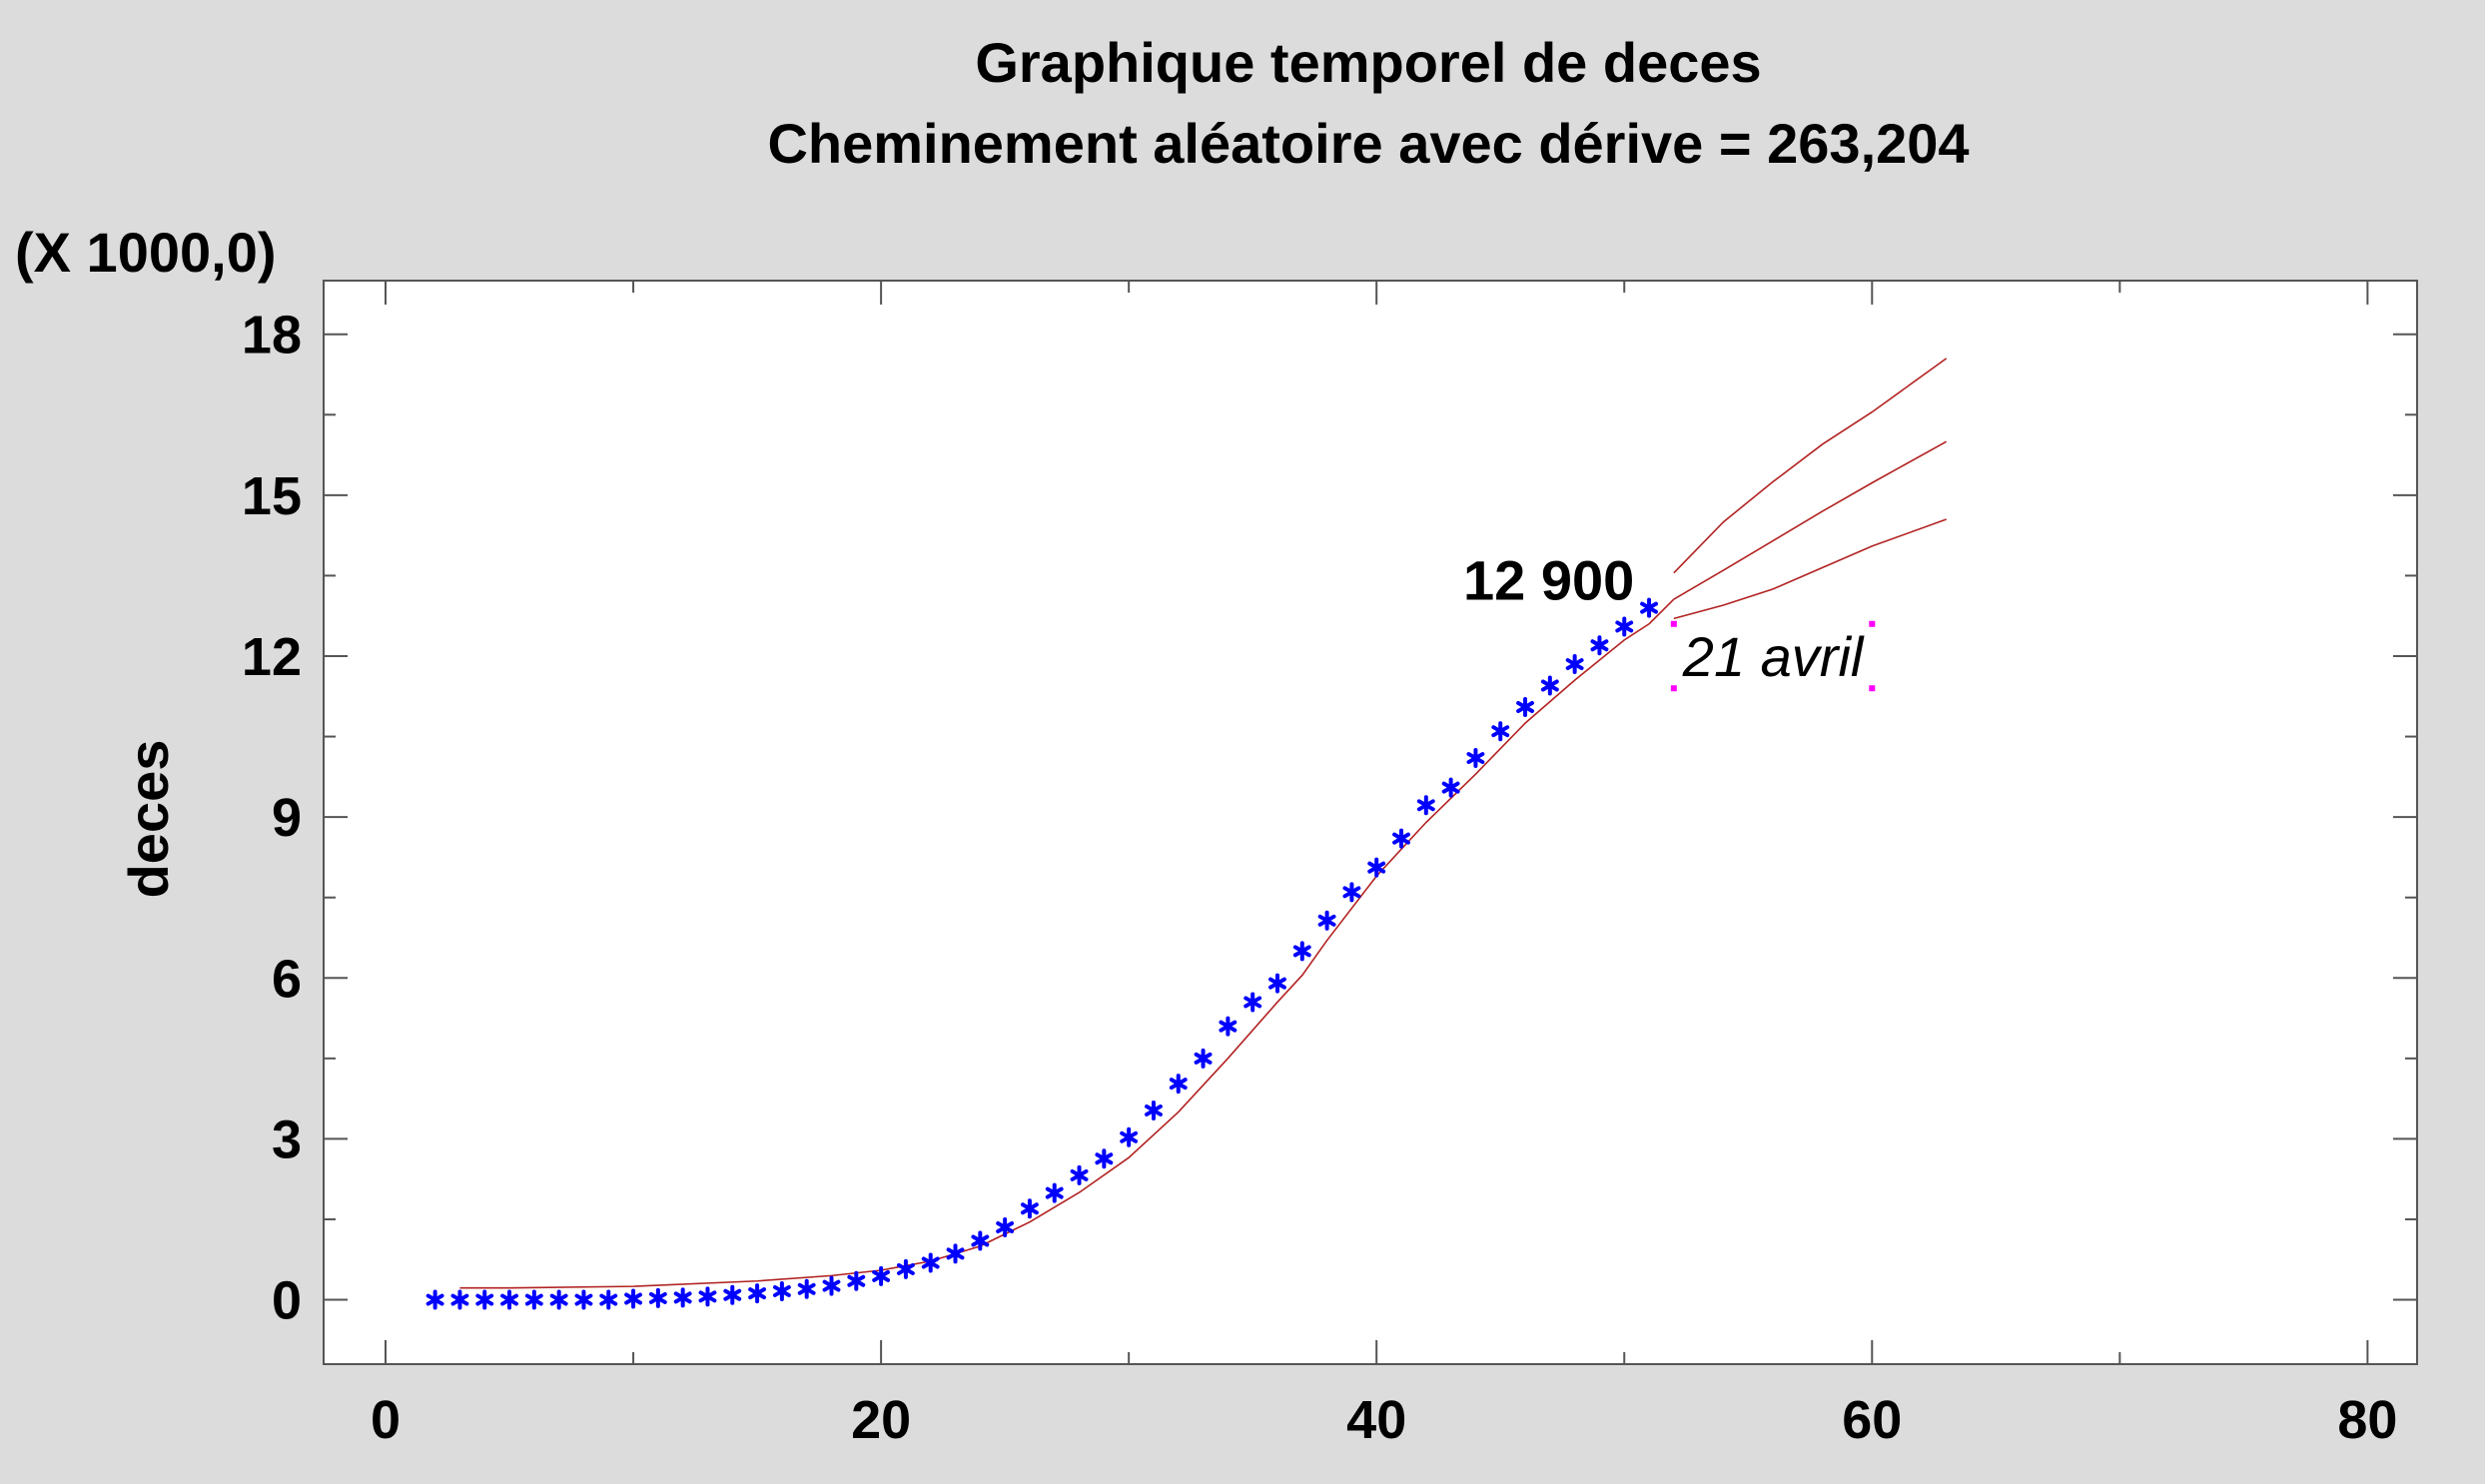 This screenshot has height=1484, width=2485. I want to click on y-axis-label: deces, so click(148, 820).